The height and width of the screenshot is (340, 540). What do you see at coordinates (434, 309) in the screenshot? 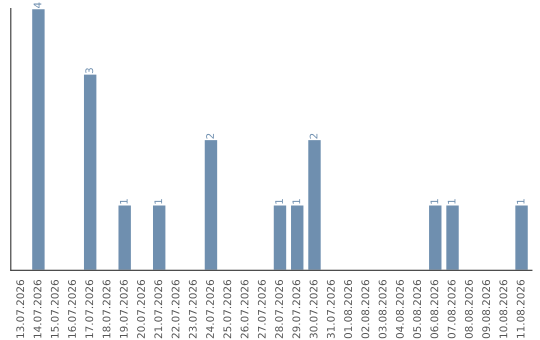
I see `x-tick-label: 06.08.2026` at bounding box center [434, 309].